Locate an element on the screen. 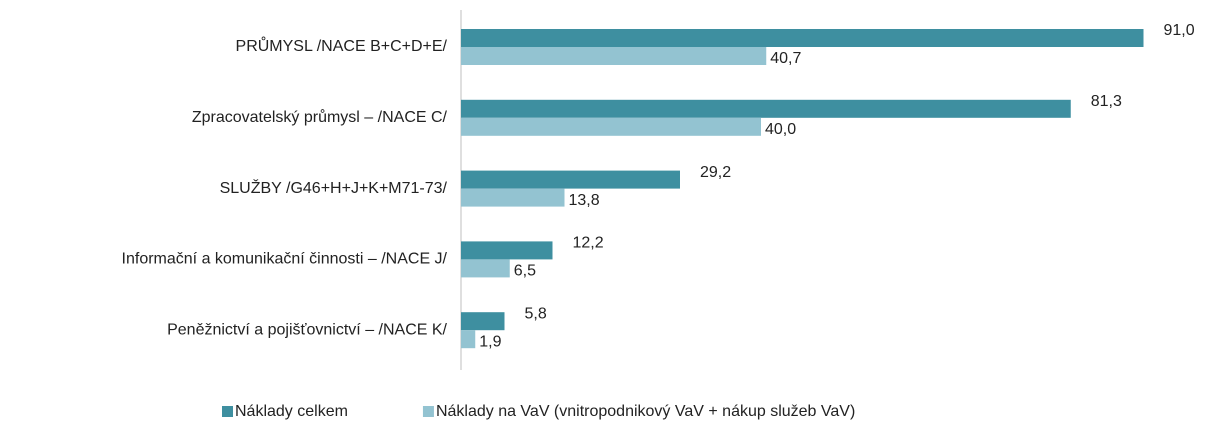  value-label: 6,5 is located at coordinates (525, 271).